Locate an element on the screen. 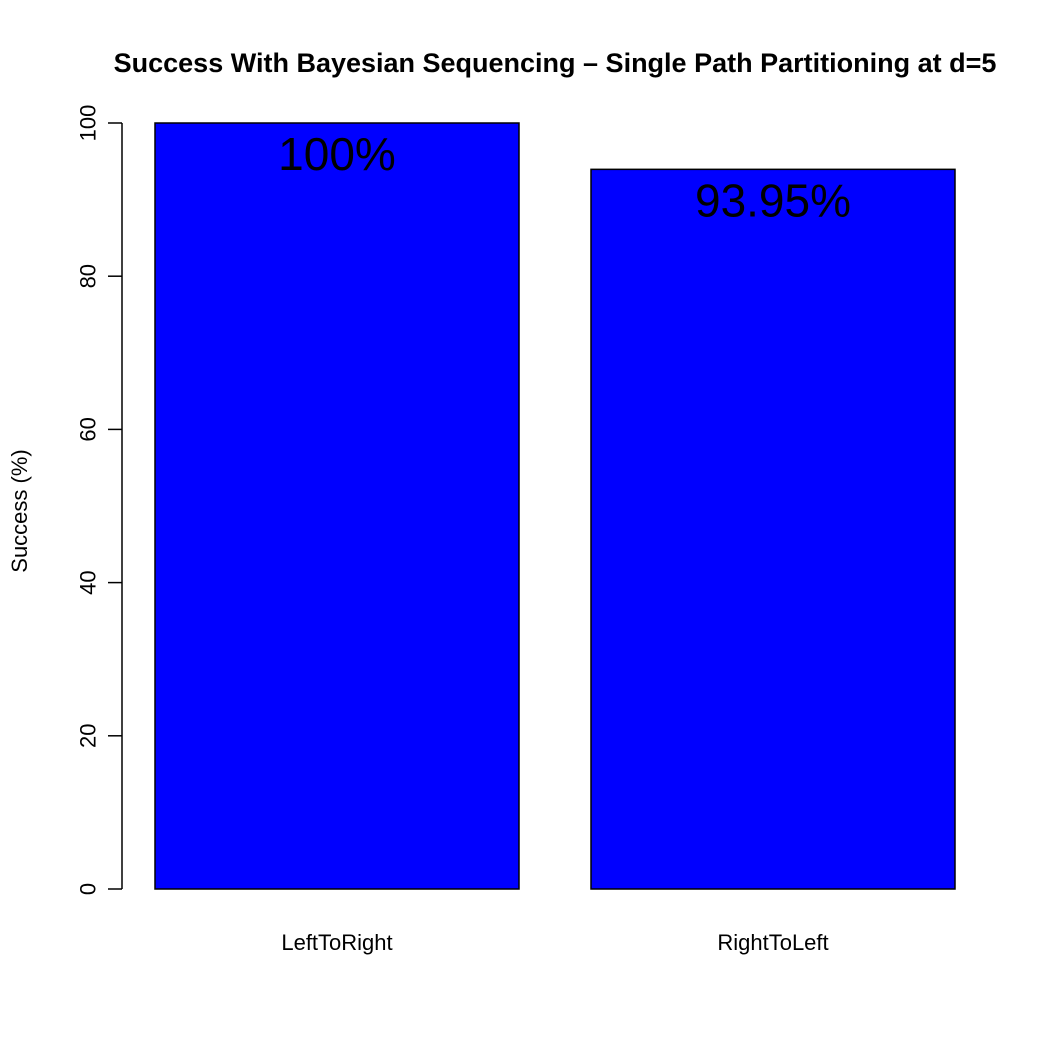  y-tick-label: 0 is located at coordinates (88, 889).